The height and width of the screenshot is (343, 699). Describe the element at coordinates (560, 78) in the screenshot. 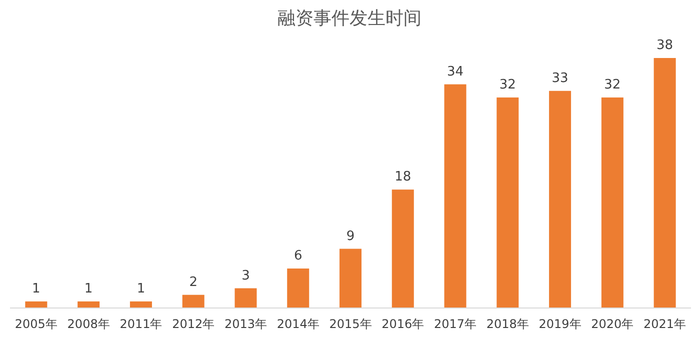

I see `data-label: 33` at that location.